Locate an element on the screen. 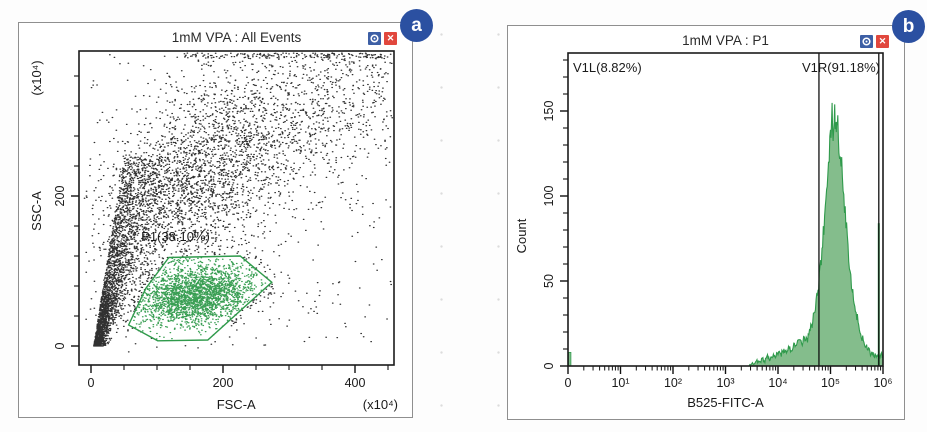 The width and height of the screenshot is (927, 432). y-axis-title: Count is located at coordinates (521, 235).